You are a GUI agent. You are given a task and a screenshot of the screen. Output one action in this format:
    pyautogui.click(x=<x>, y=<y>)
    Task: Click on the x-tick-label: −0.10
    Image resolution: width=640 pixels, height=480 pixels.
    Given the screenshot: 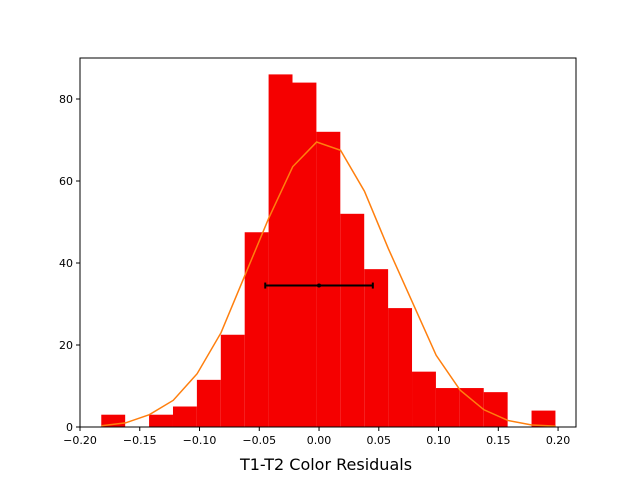 What is the action you would take?
    pyautogui.click(x=200, y=440)
    